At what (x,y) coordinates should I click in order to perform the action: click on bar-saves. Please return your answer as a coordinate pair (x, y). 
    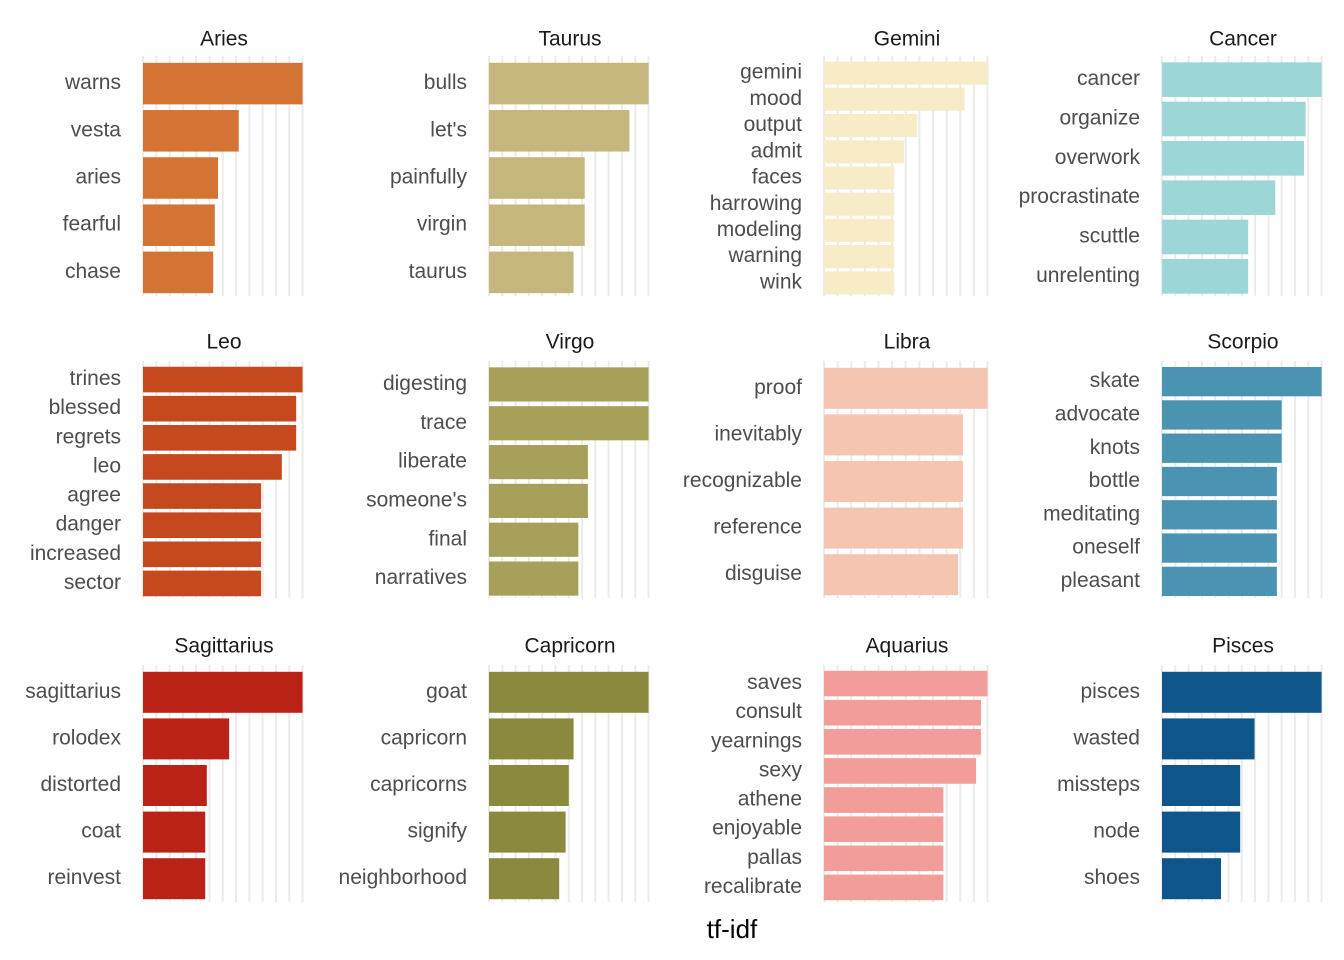
    Looking at the image, I should click on (906, 683).